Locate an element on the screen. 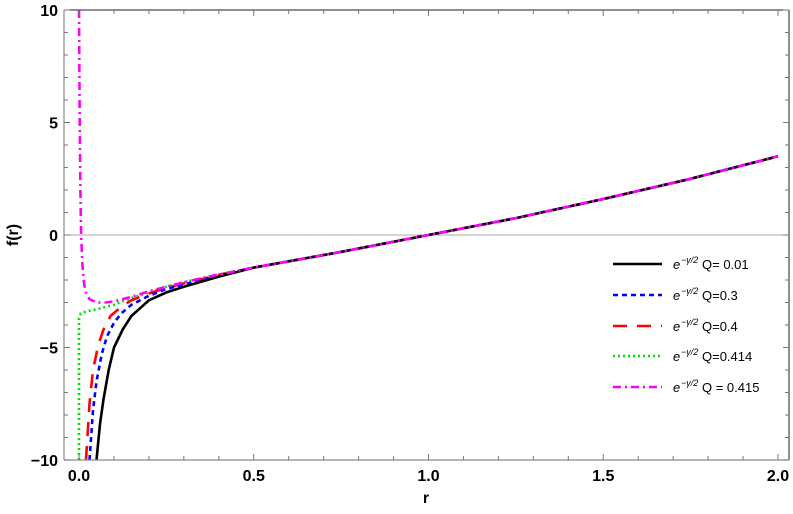 The image size is (793, 514). y-tick-label: −5 is located at coordinates (49, 349).